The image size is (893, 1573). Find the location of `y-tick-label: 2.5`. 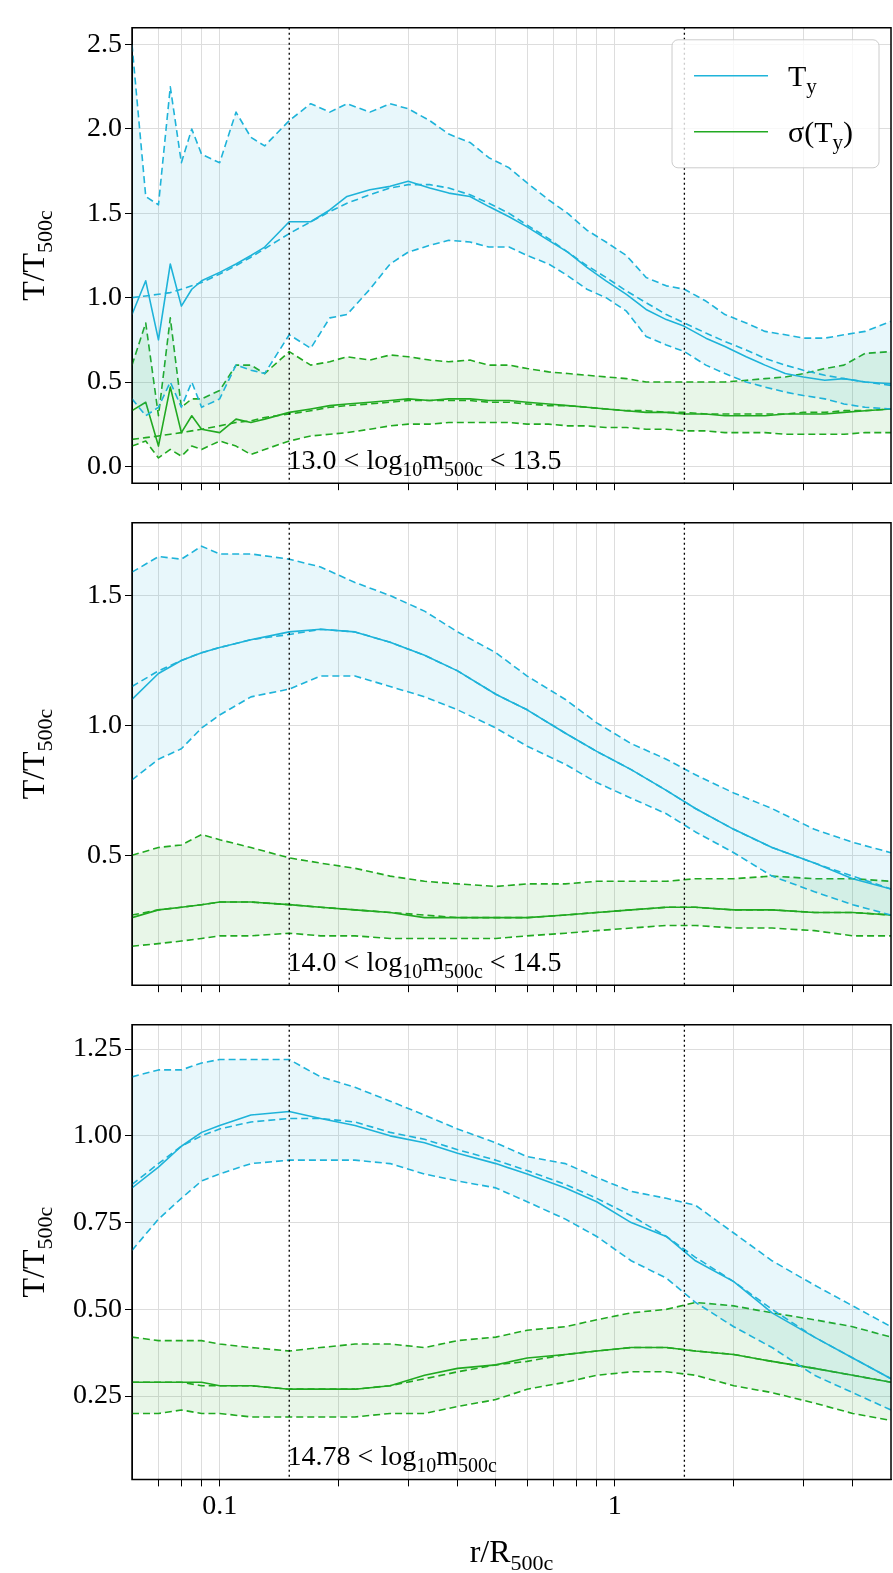

y-tick-label: 2.5 is located at coordinates (104, 43).